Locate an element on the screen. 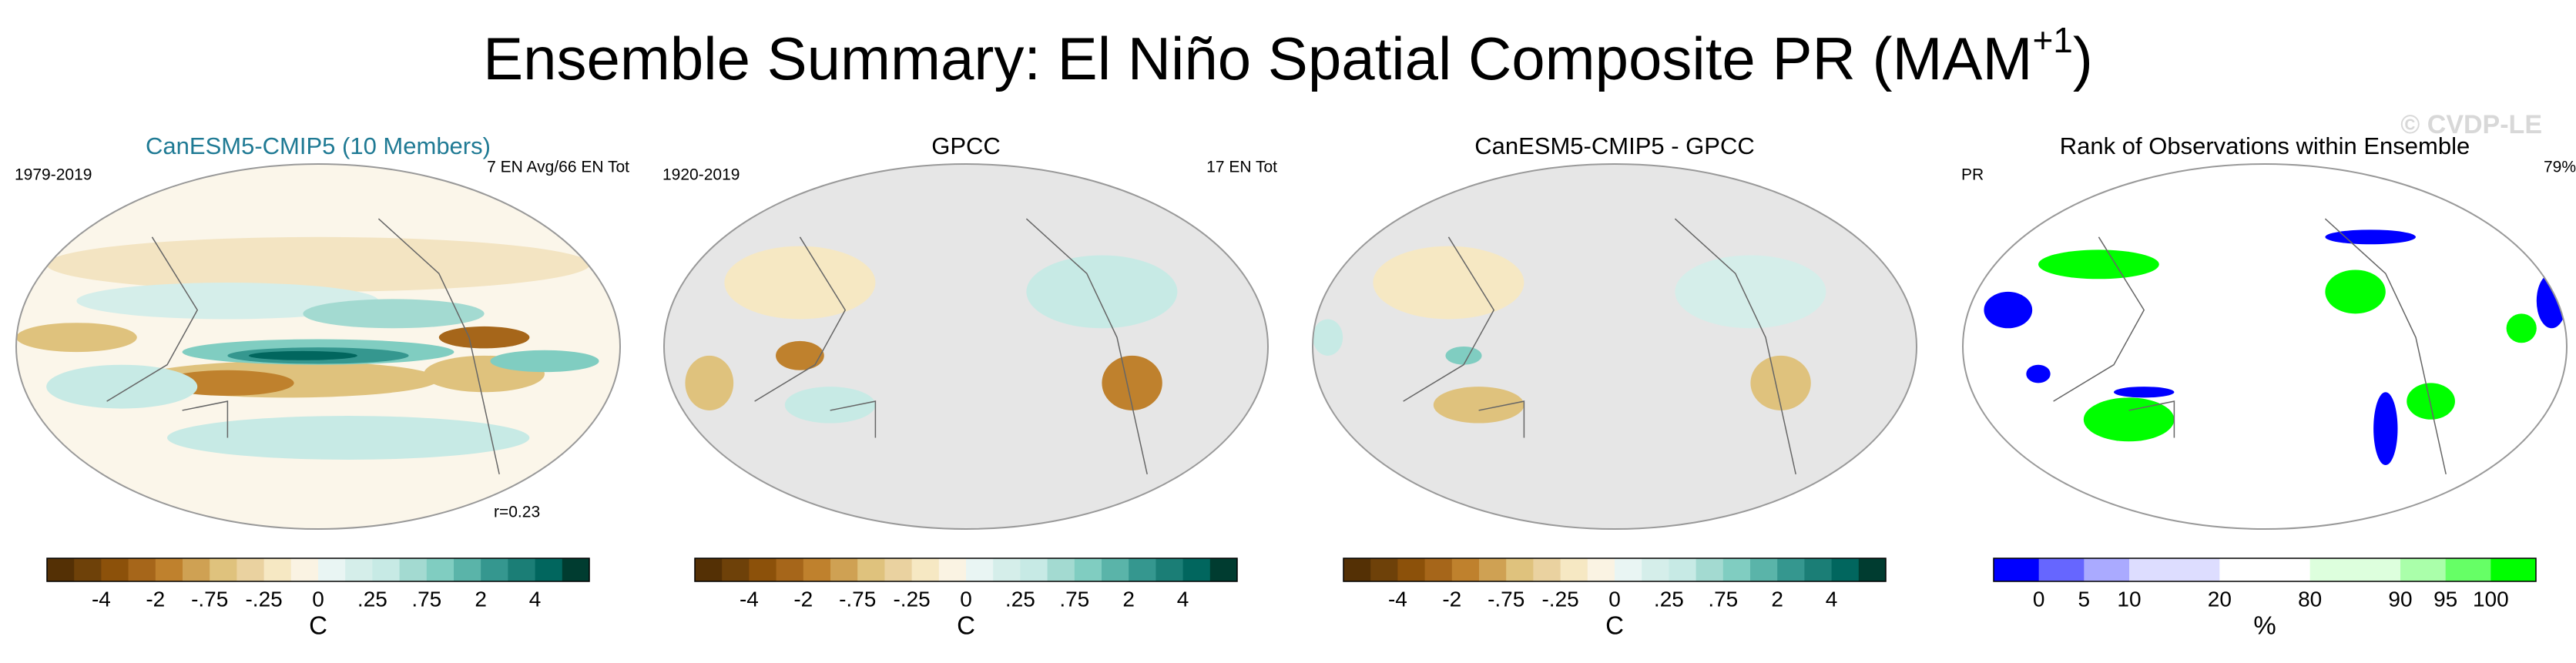 The image size is (2576, 663). colorbar-unit: C is located at coordinates (318, 625).